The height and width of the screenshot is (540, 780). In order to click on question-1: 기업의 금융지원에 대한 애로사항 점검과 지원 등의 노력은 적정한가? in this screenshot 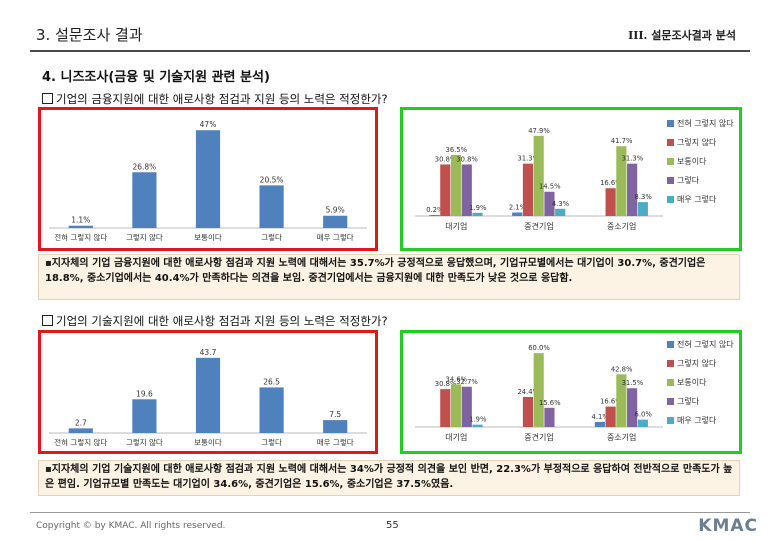, I will do `click(215, 99)`.